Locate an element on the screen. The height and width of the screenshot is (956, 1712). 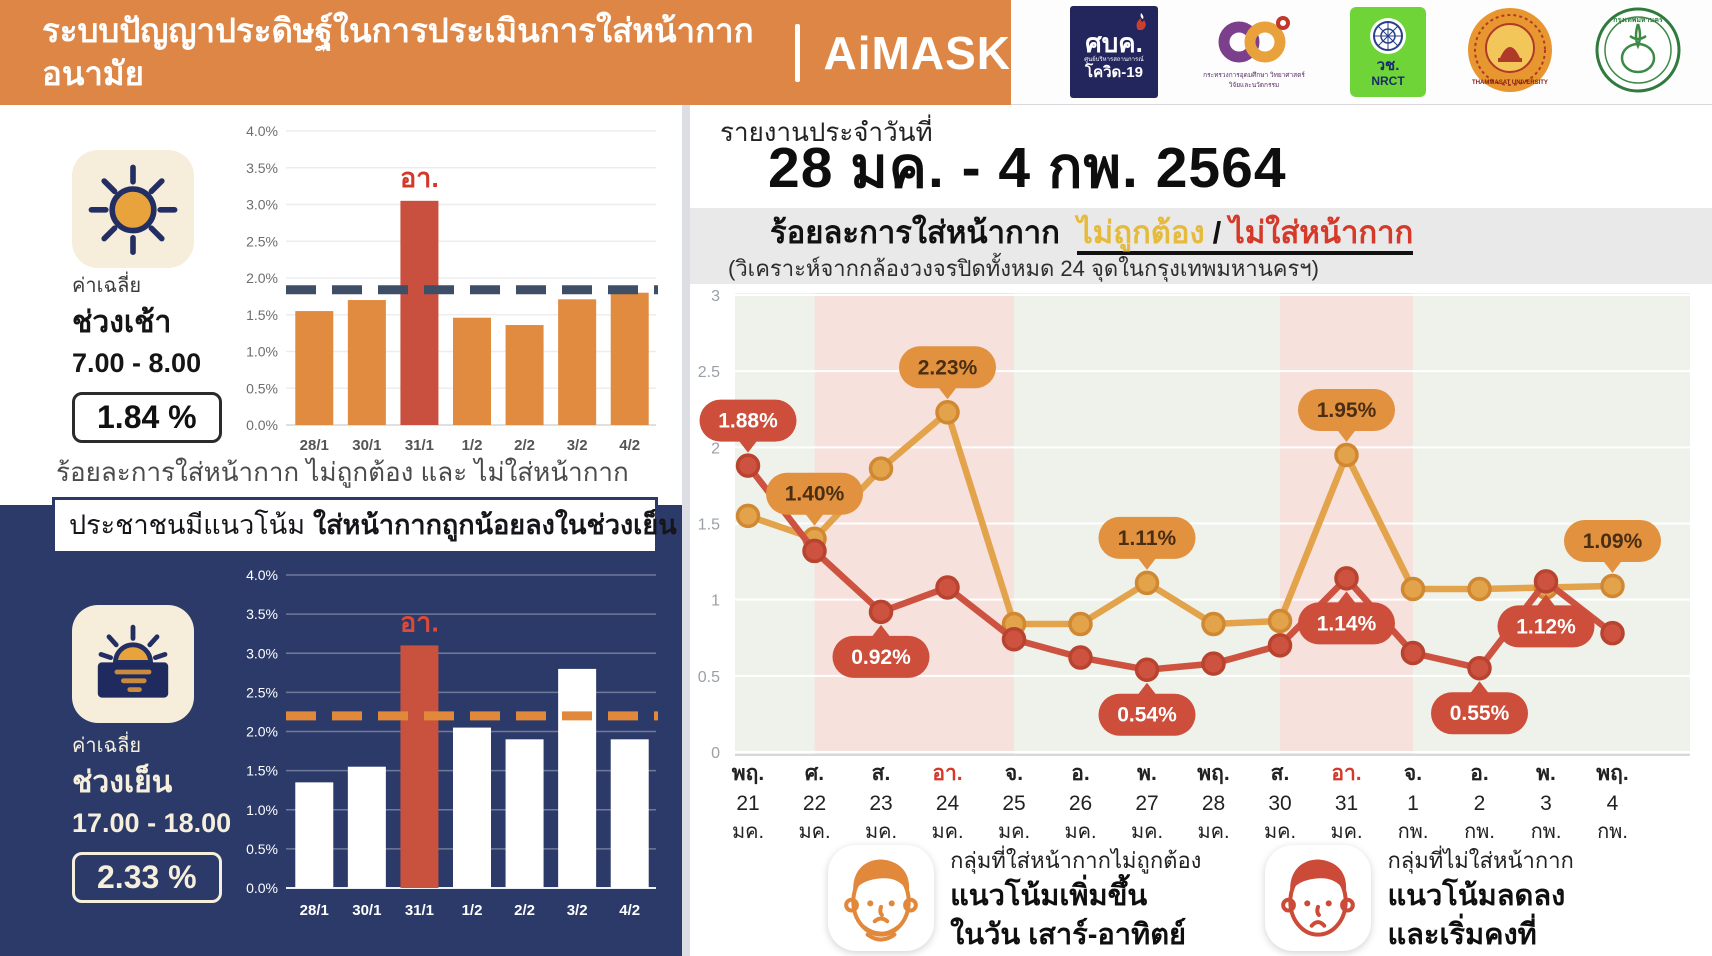
x-label-date: 2 is located at coordinates (1480, 803).